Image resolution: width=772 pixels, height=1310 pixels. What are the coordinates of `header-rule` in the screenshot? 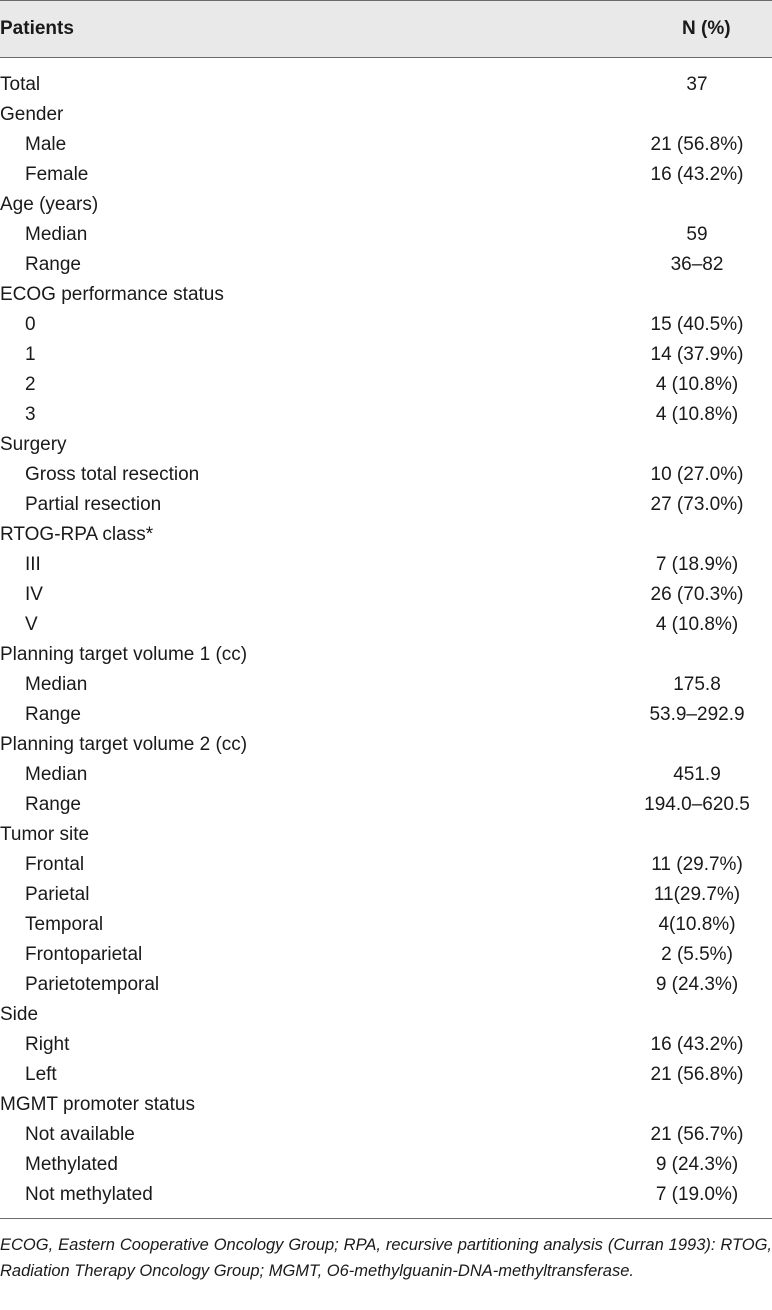 It's located at (386, 57).